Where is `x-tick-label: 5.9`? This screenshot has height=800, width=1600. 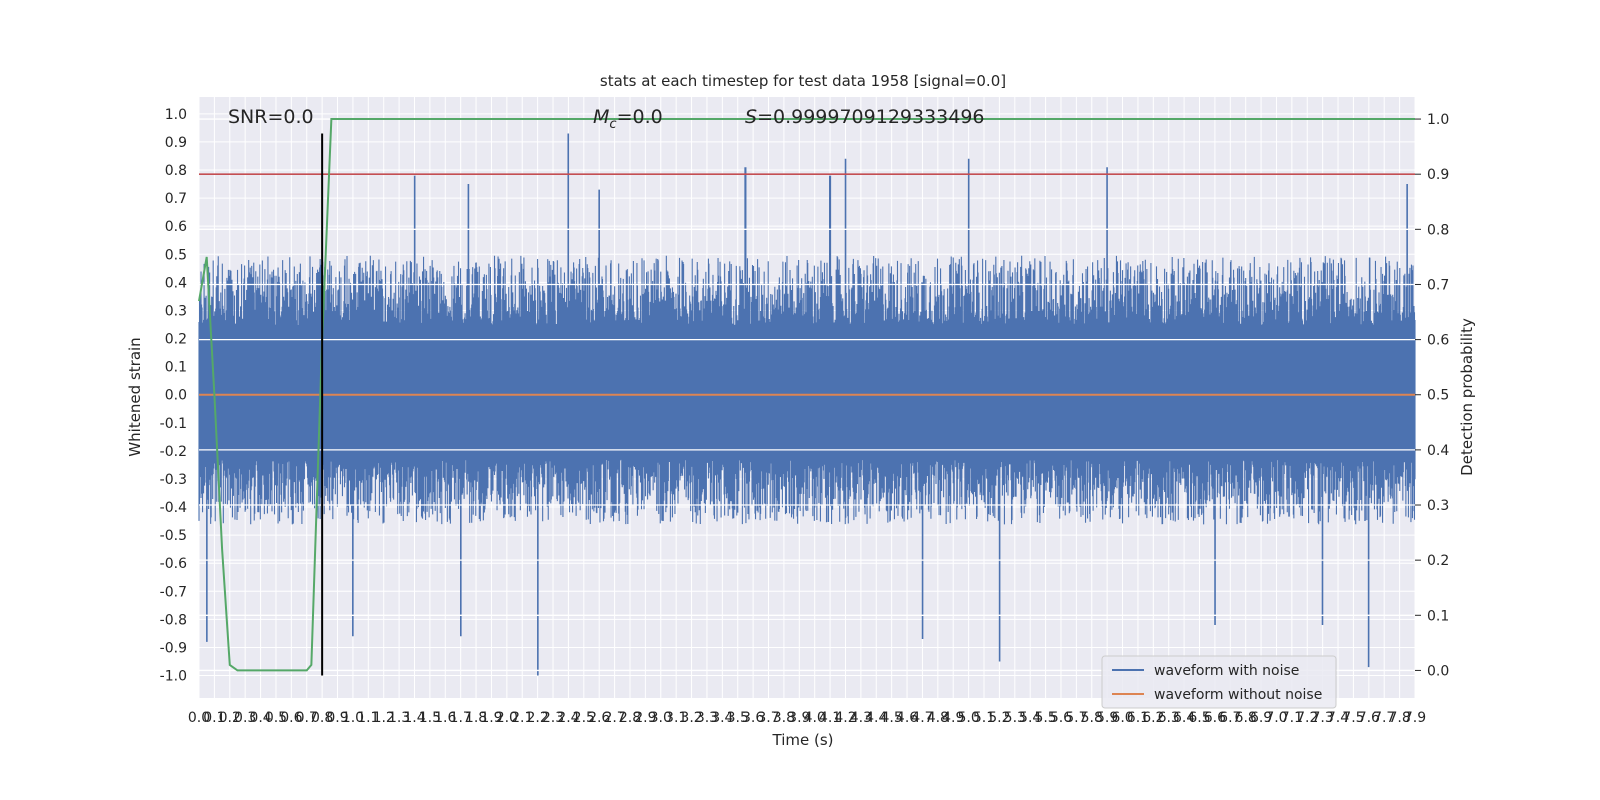 x-tick-label: 5.9 is located at coordinates (1107, 718).